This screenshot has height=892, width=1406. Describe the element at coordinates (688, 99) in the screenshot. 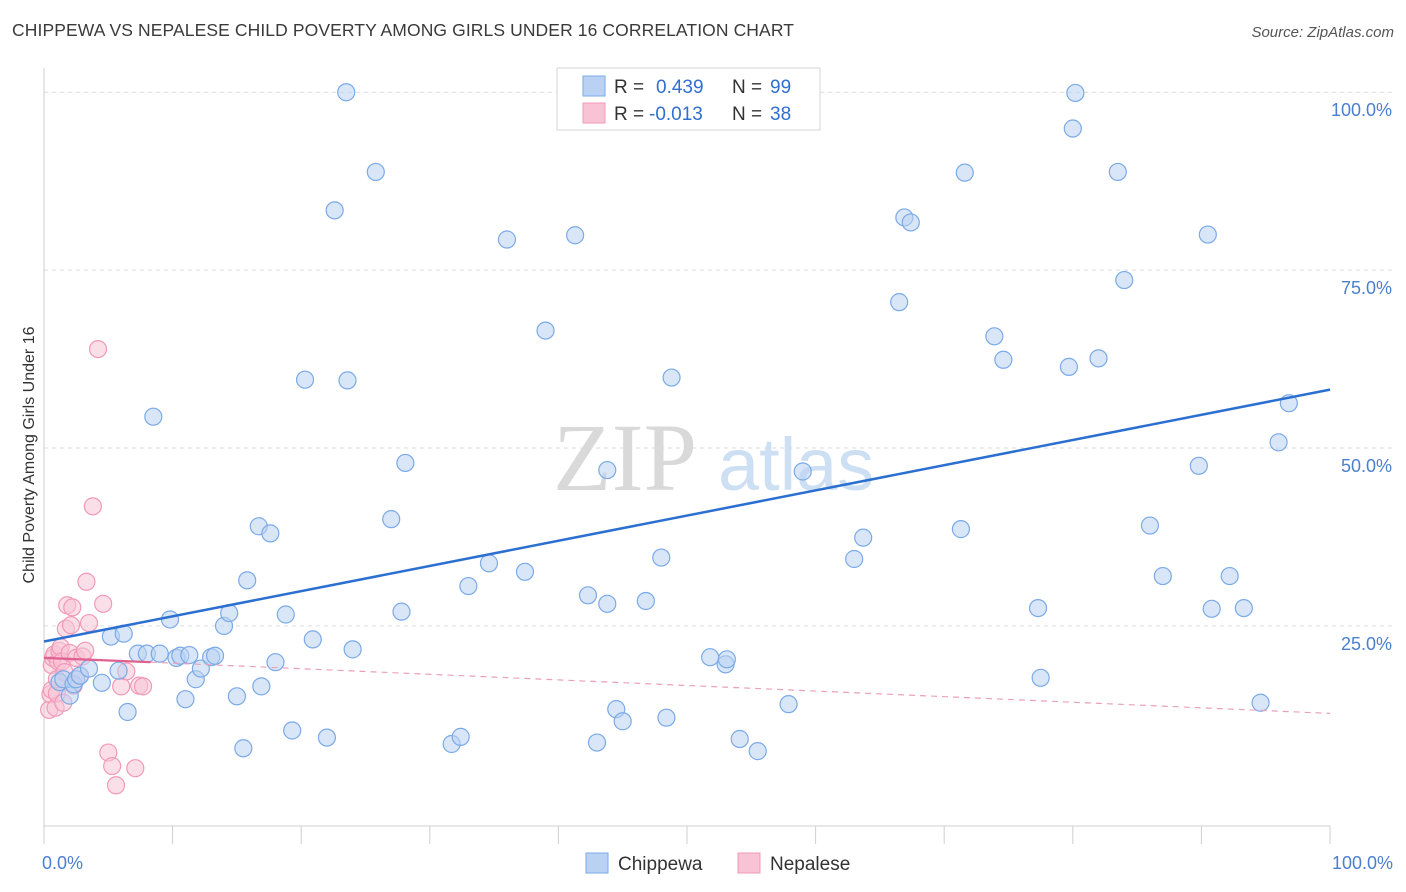

I see `stats-legend: R = 0.439 N = 99 R = -0.013 N = 38` at that location.